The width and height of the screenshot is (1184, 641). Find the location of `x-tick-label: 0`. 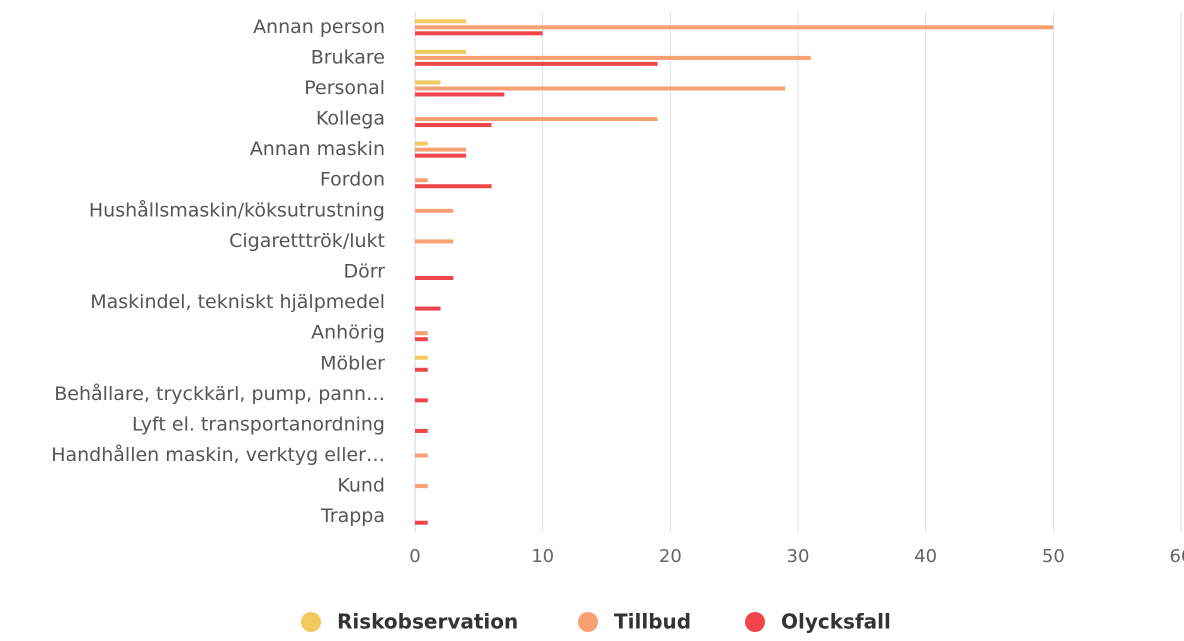

x-tick-label: 0 is located at coordinates (414, 556).